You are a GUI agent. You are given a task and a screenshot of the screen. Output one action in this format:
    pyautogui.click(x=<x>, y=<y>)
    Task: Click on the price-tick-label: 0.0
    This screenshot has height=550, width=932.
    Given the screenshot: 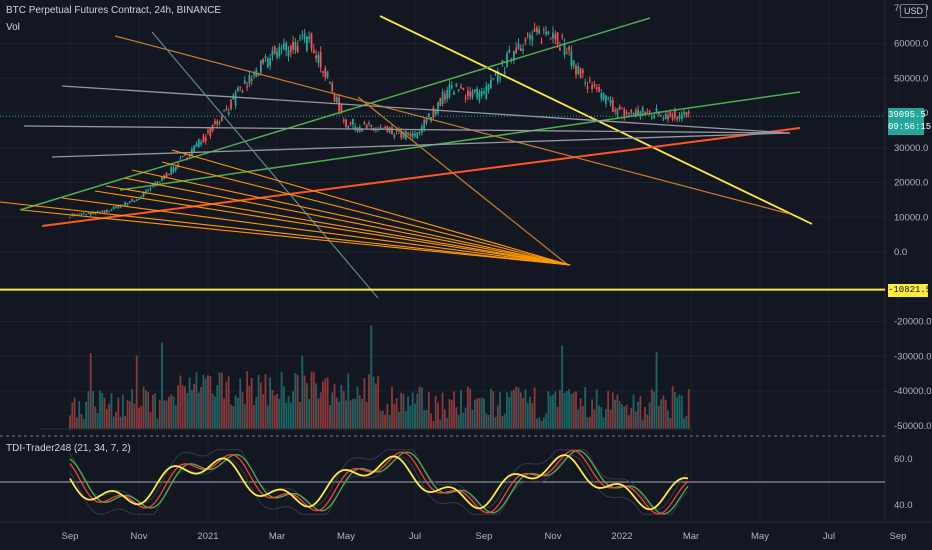 What is the action you would take?
    pyautogui.click(x=900, y=252)
    